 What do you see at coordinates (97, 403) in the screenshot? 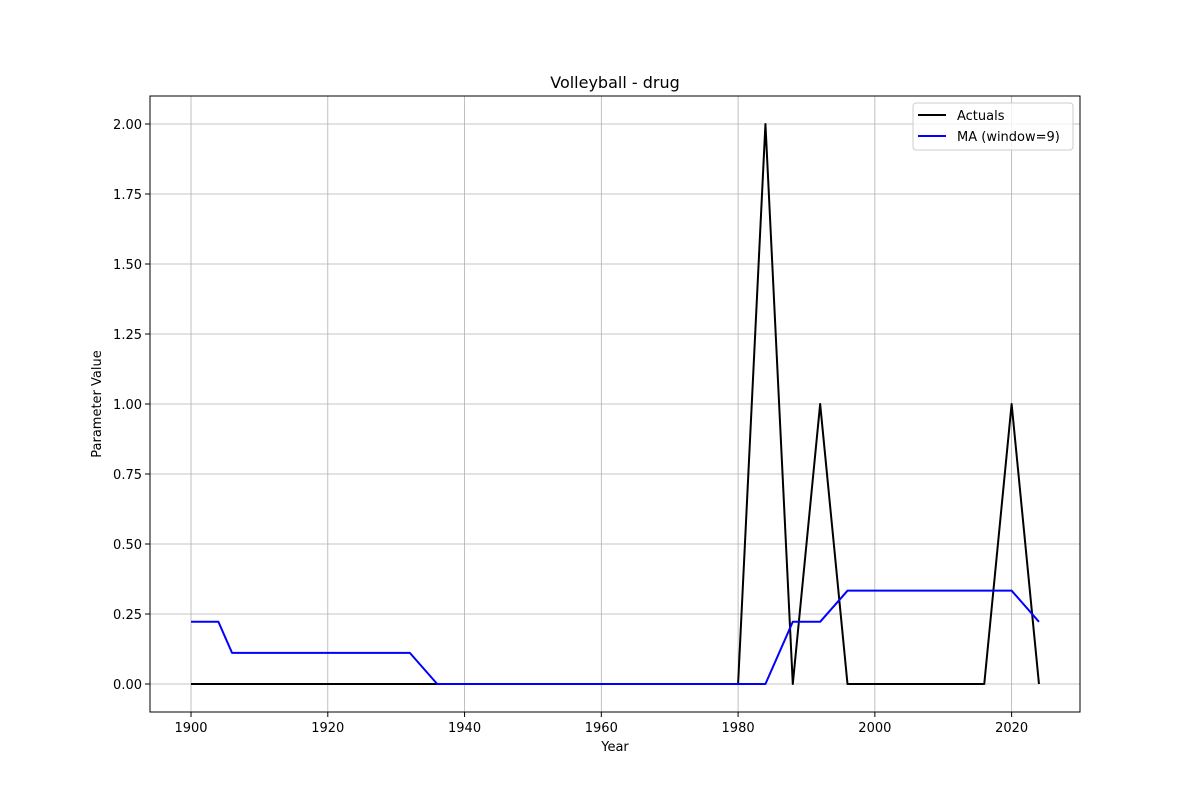
I see `y-axis-label: Parameter Value` at bounding box center [97, 403].